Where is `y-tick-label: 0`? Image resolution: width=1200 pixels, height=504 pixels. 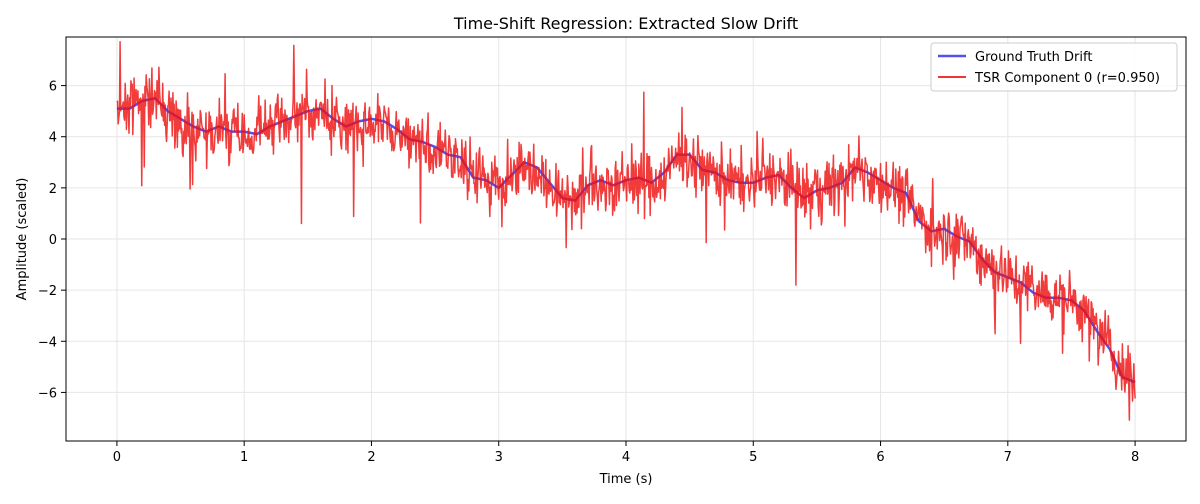 y-tick-label: 0 is located at coordinates (53, 240).